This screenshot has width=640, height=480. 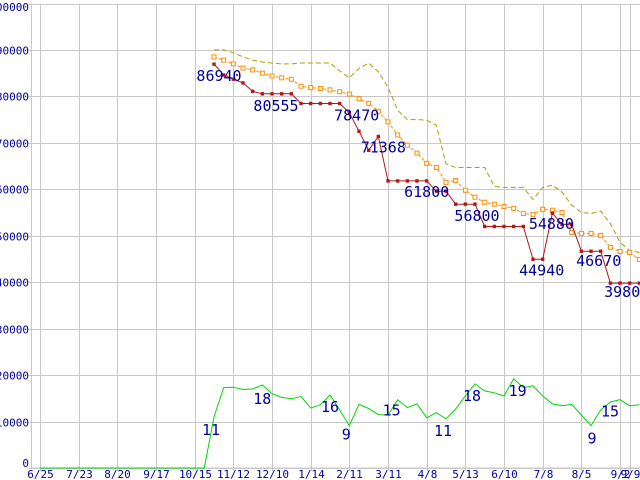 I want to click on x-tick-label: 8/20, so click(x=117, y=474).